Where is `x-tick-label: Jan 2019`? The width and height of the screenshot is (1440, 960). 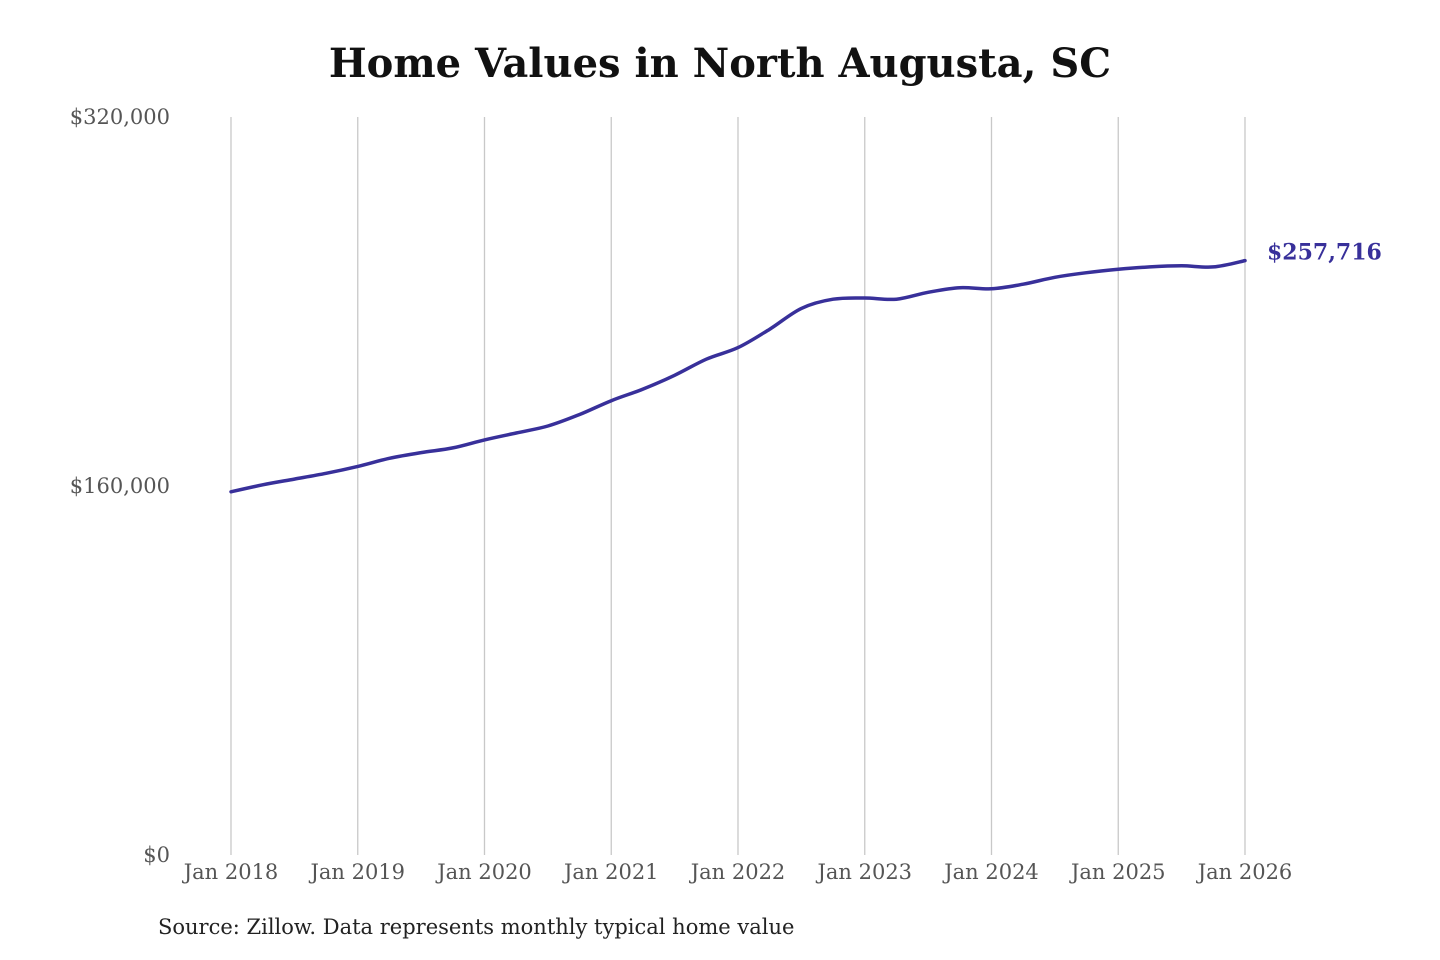 x-tick-label: Jan 2019 is located at coordinates (356, 872).